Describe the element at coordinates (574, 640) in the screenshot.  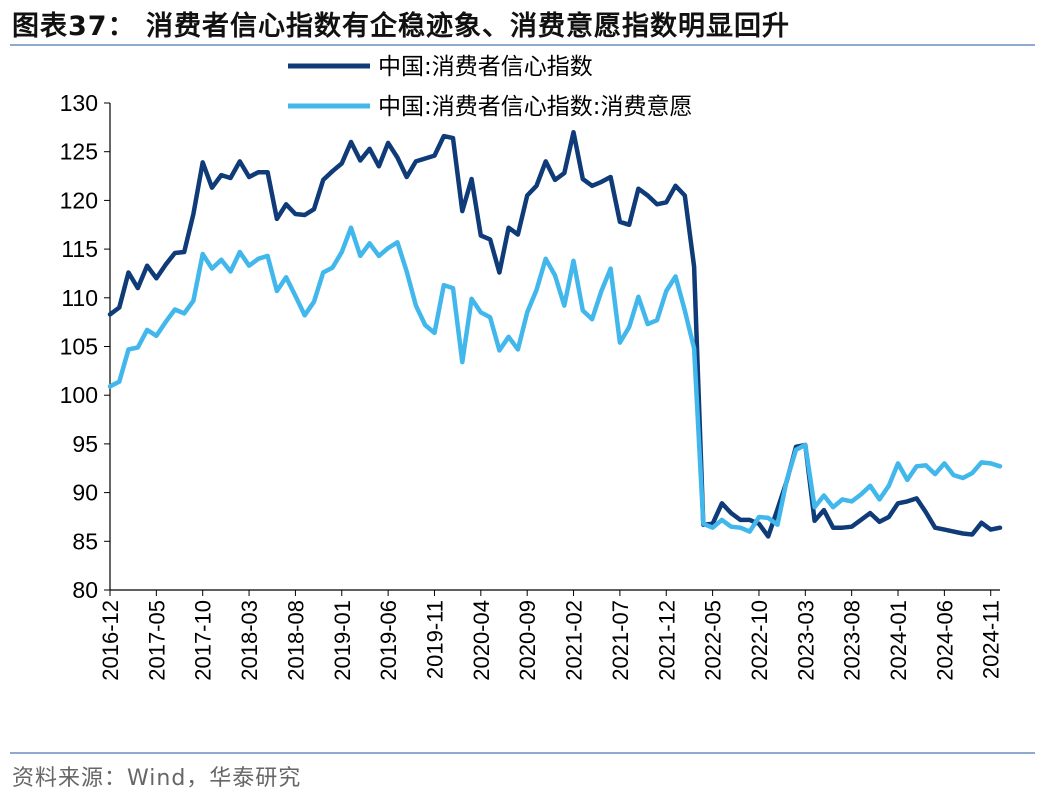
I see `x-tick-label: 2021-02` at that location.